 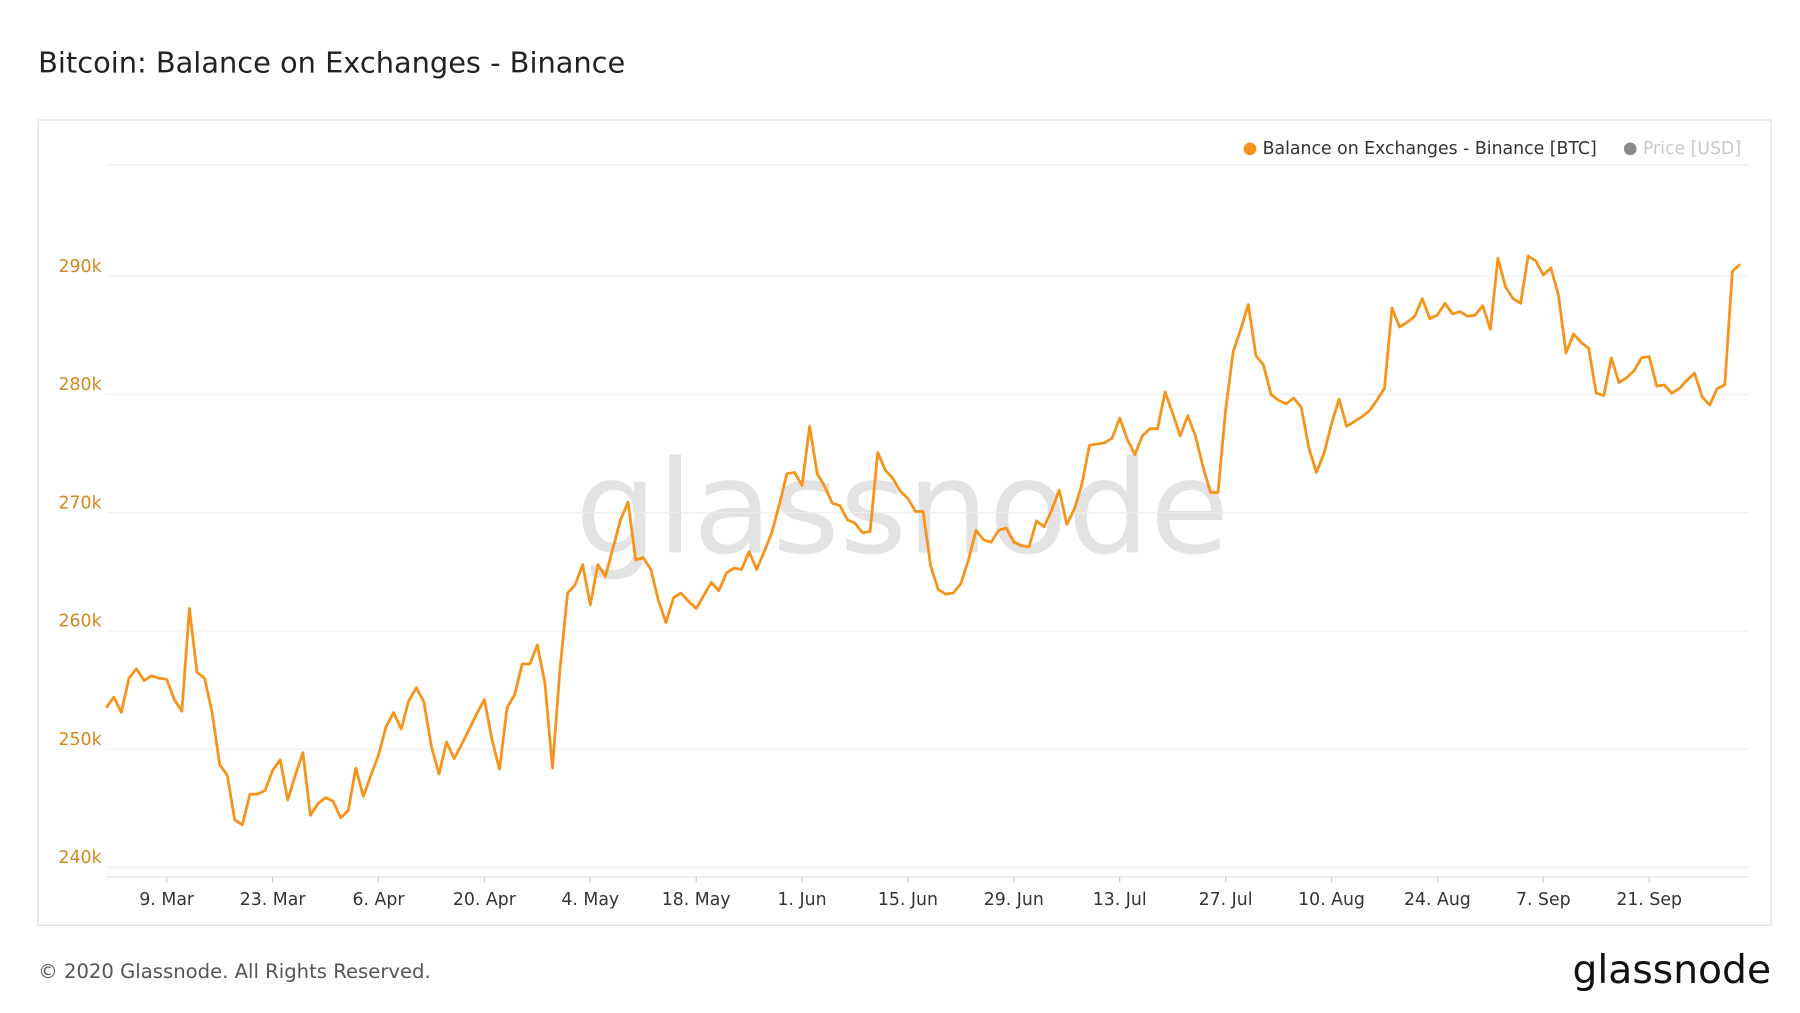 I want to click on x-tick-label: 6. Apr, so click(x=379, y=900).